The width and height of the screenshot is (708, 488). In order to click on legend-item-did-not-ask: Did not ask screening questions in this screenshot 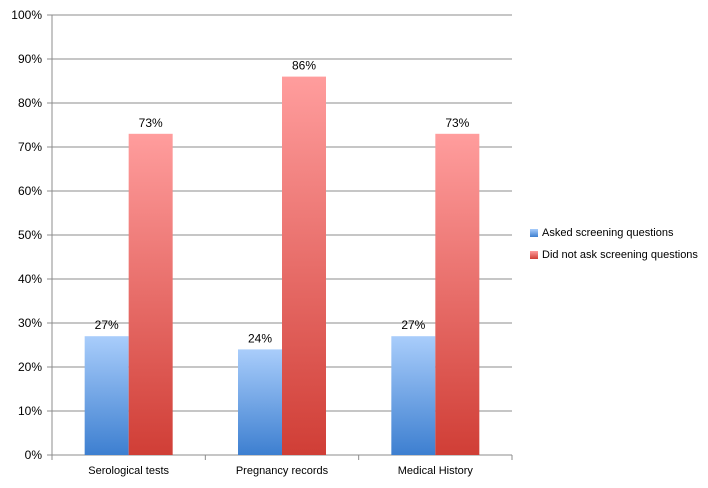, I will do `click(614, 255)`.